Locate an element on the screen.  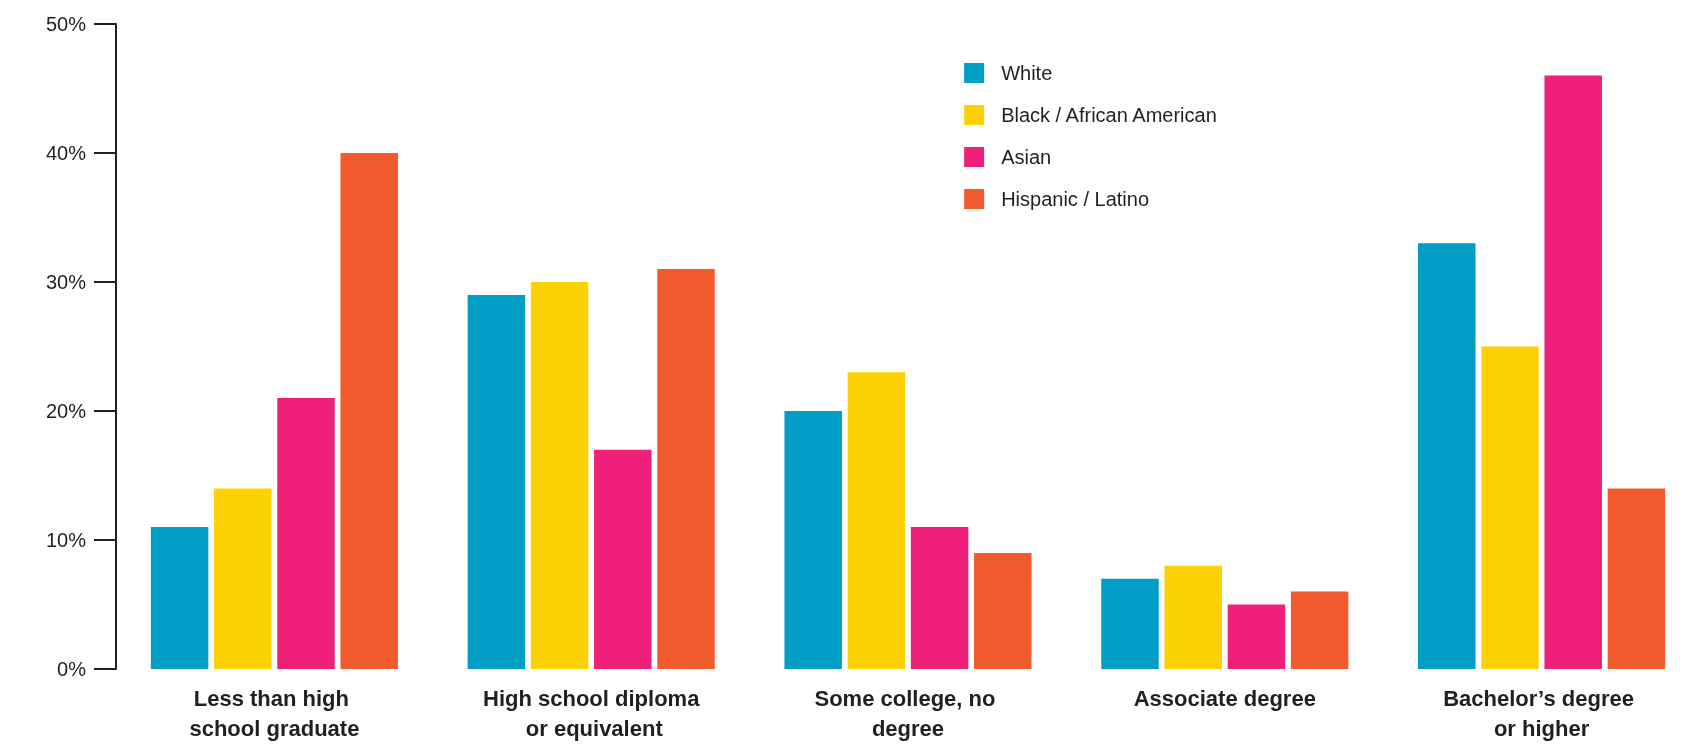
legend-label: Hispanic / Latino is located at coordinates (1075, 199).